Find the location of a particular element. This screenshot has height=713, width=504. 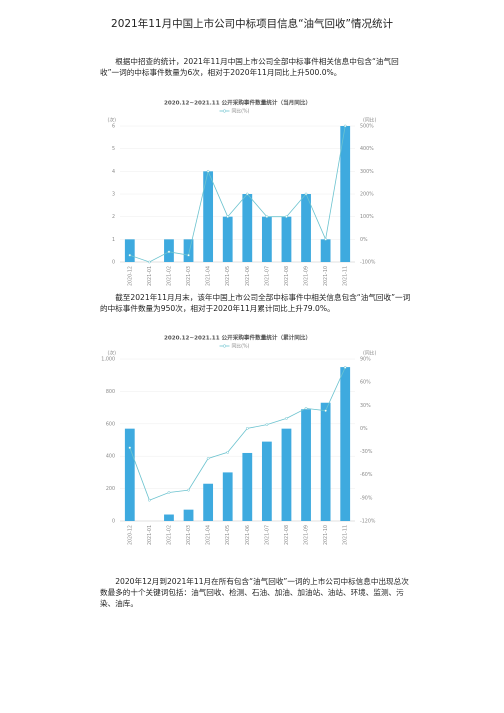

y2-tick-label: 100% is located at coordinates (367, 217).